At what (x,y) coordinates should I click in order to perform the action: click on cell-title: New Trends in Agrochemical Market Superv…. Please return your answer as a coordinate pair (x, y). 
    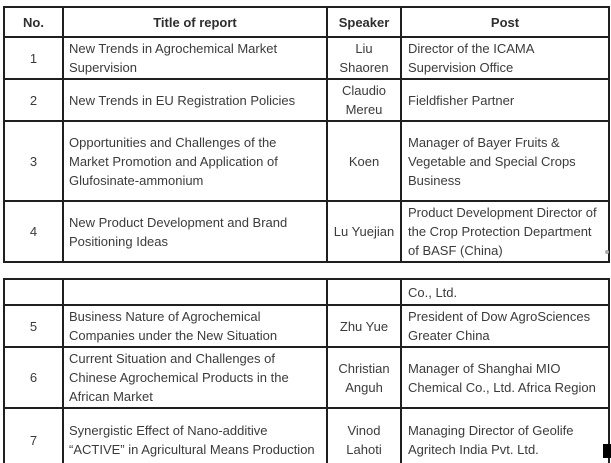
    Looking at the image, I should click on (195, 58).